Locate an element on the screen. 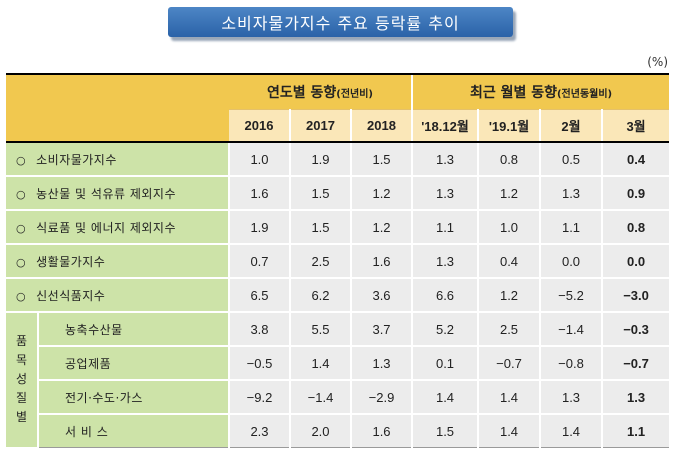 The width and height of the screenshot is (680, 449). table-row: ○ 생활물가지수 0.7 2.5 1.6 1.3 0.4 0.0 0.0 is located at coordinates (338, 261).